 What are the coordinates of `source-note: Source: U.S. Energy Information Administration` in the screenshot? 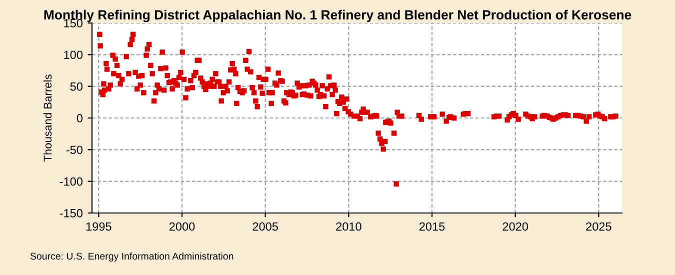 It's located at (132, 257).